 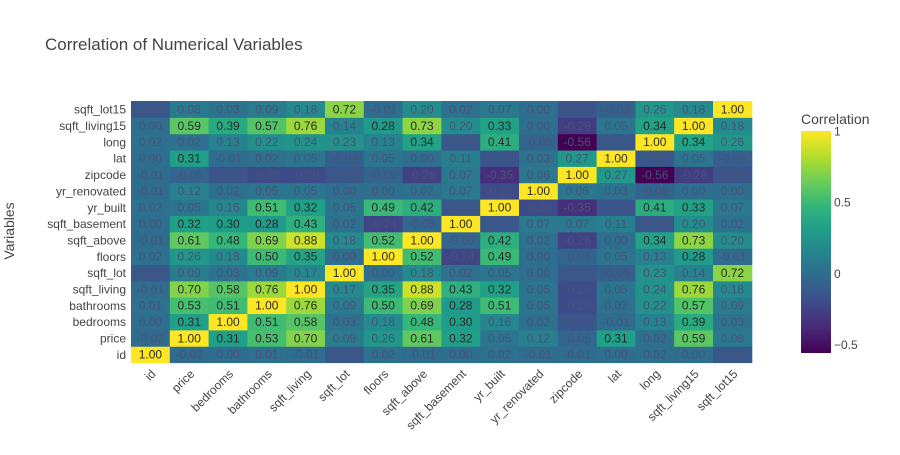 I want to click on y-tick-label: zipcode, so click(x=106, y=175).